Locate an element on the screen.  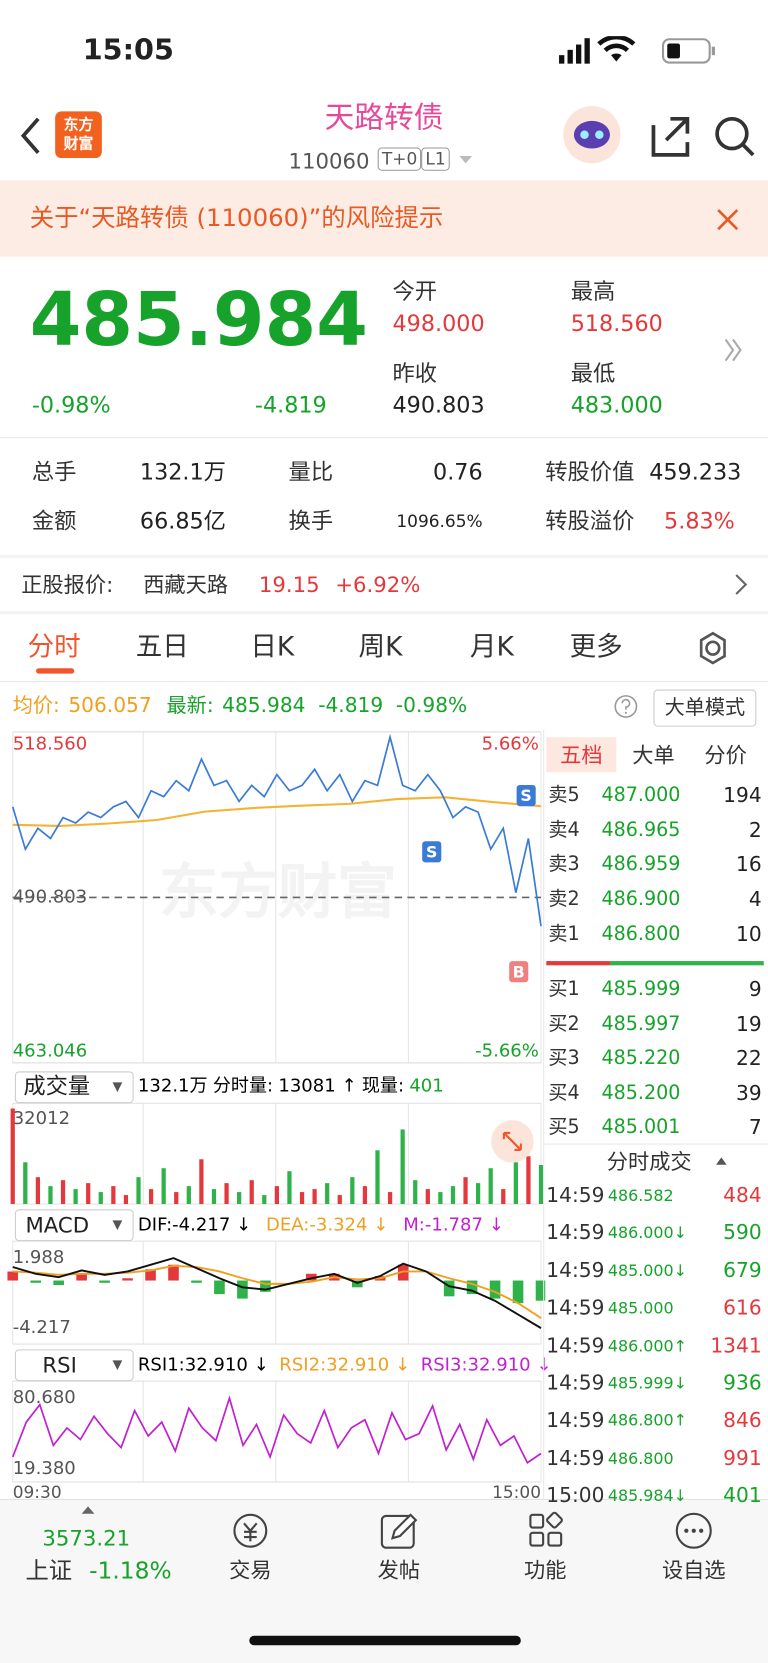
stat-value: 0.76 is located at coordinates (458, 472).